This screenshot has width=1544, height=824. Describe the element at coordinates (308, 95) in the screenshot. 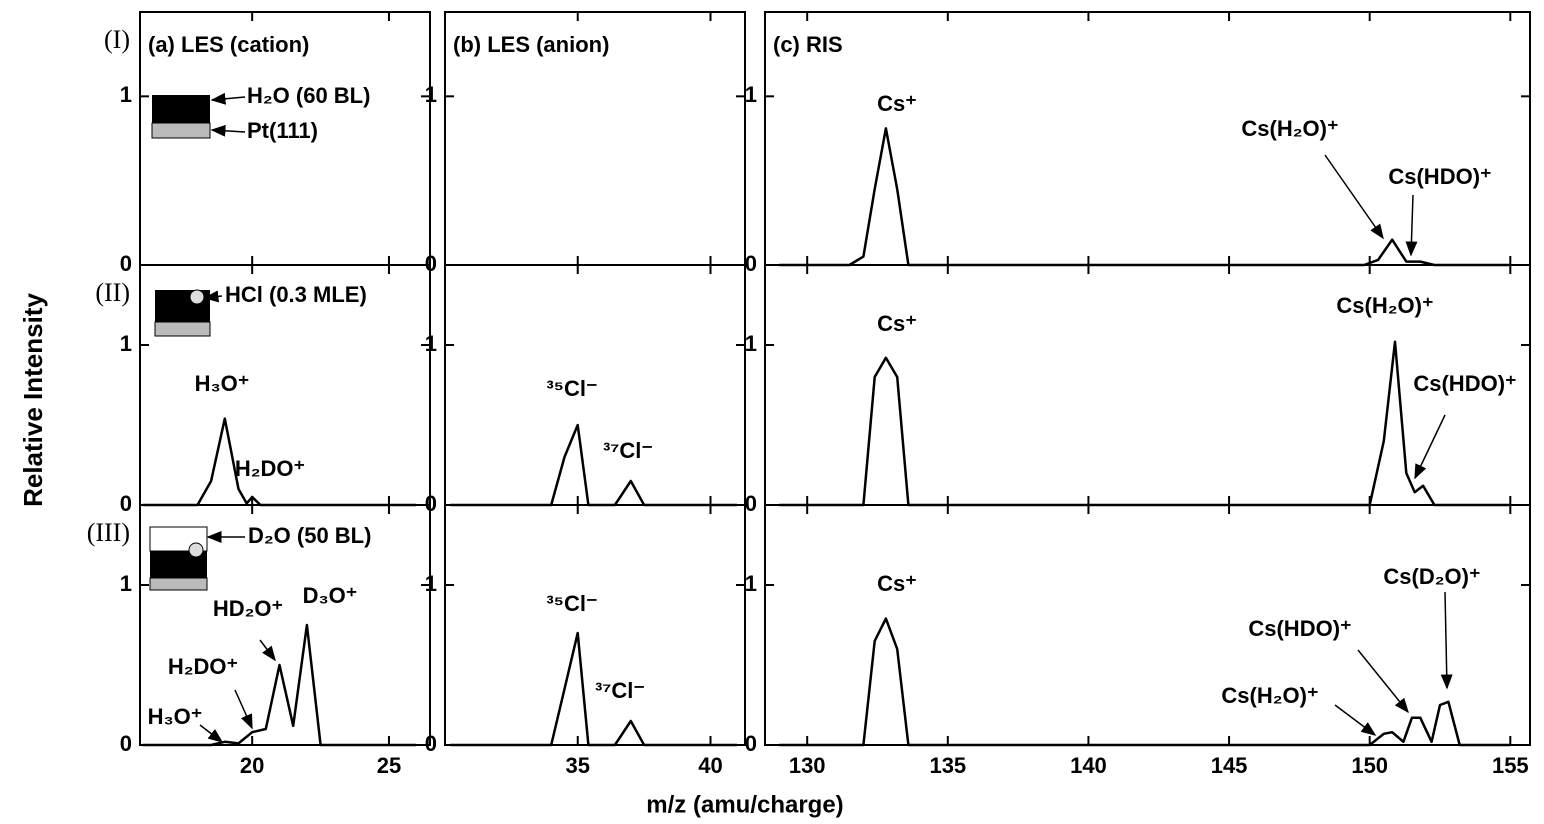

I see `peak-annotation: H₂O (60 BL)` at that location.